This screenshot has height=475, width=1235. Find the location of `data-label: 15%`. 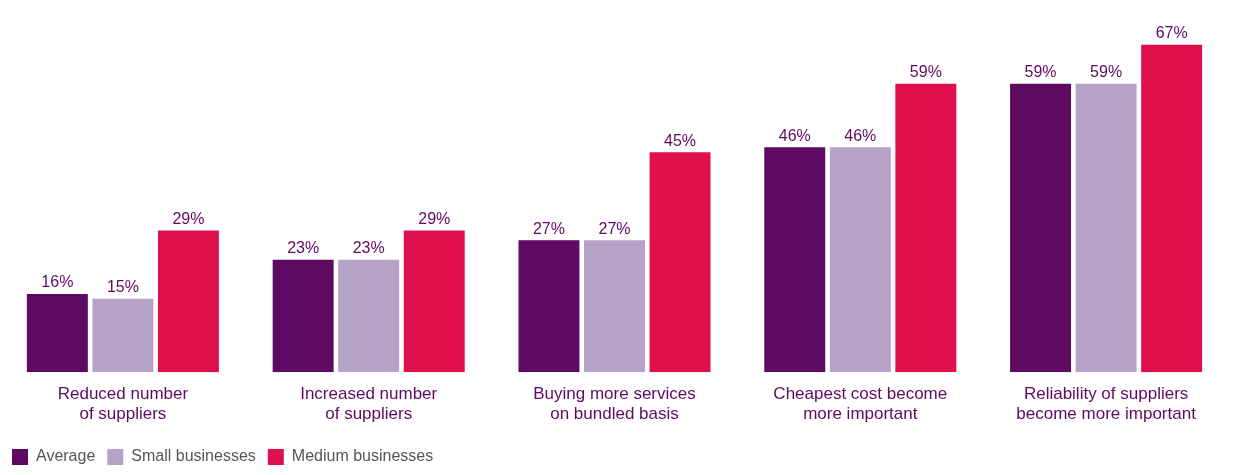

data-label: 15% is located at coordinates (122, 287).